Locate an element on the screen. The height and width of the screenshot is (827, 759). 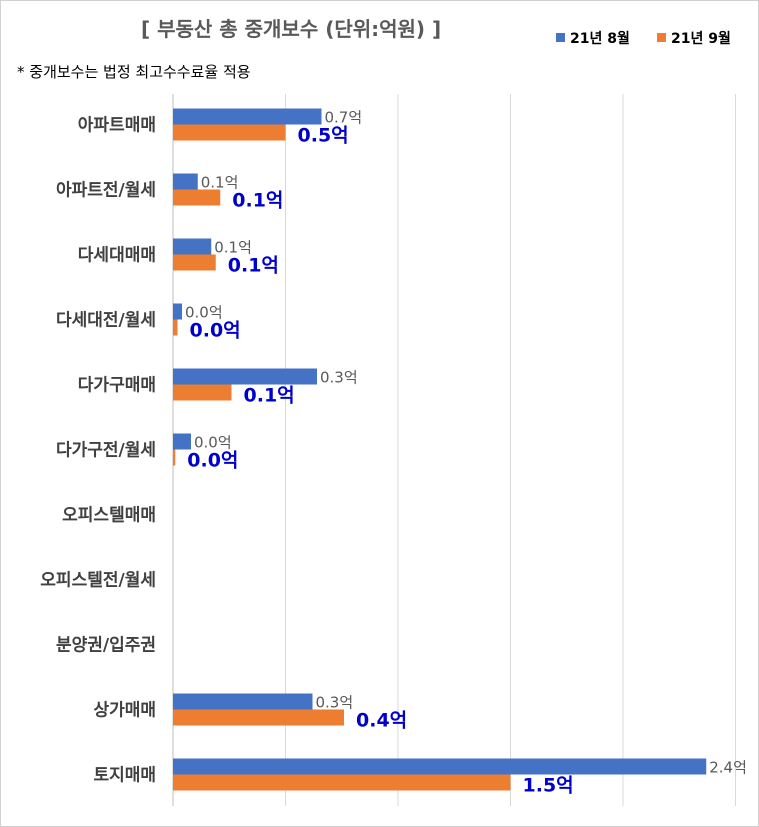
category-label: 상가매매 is located at coordinates (124, 711).